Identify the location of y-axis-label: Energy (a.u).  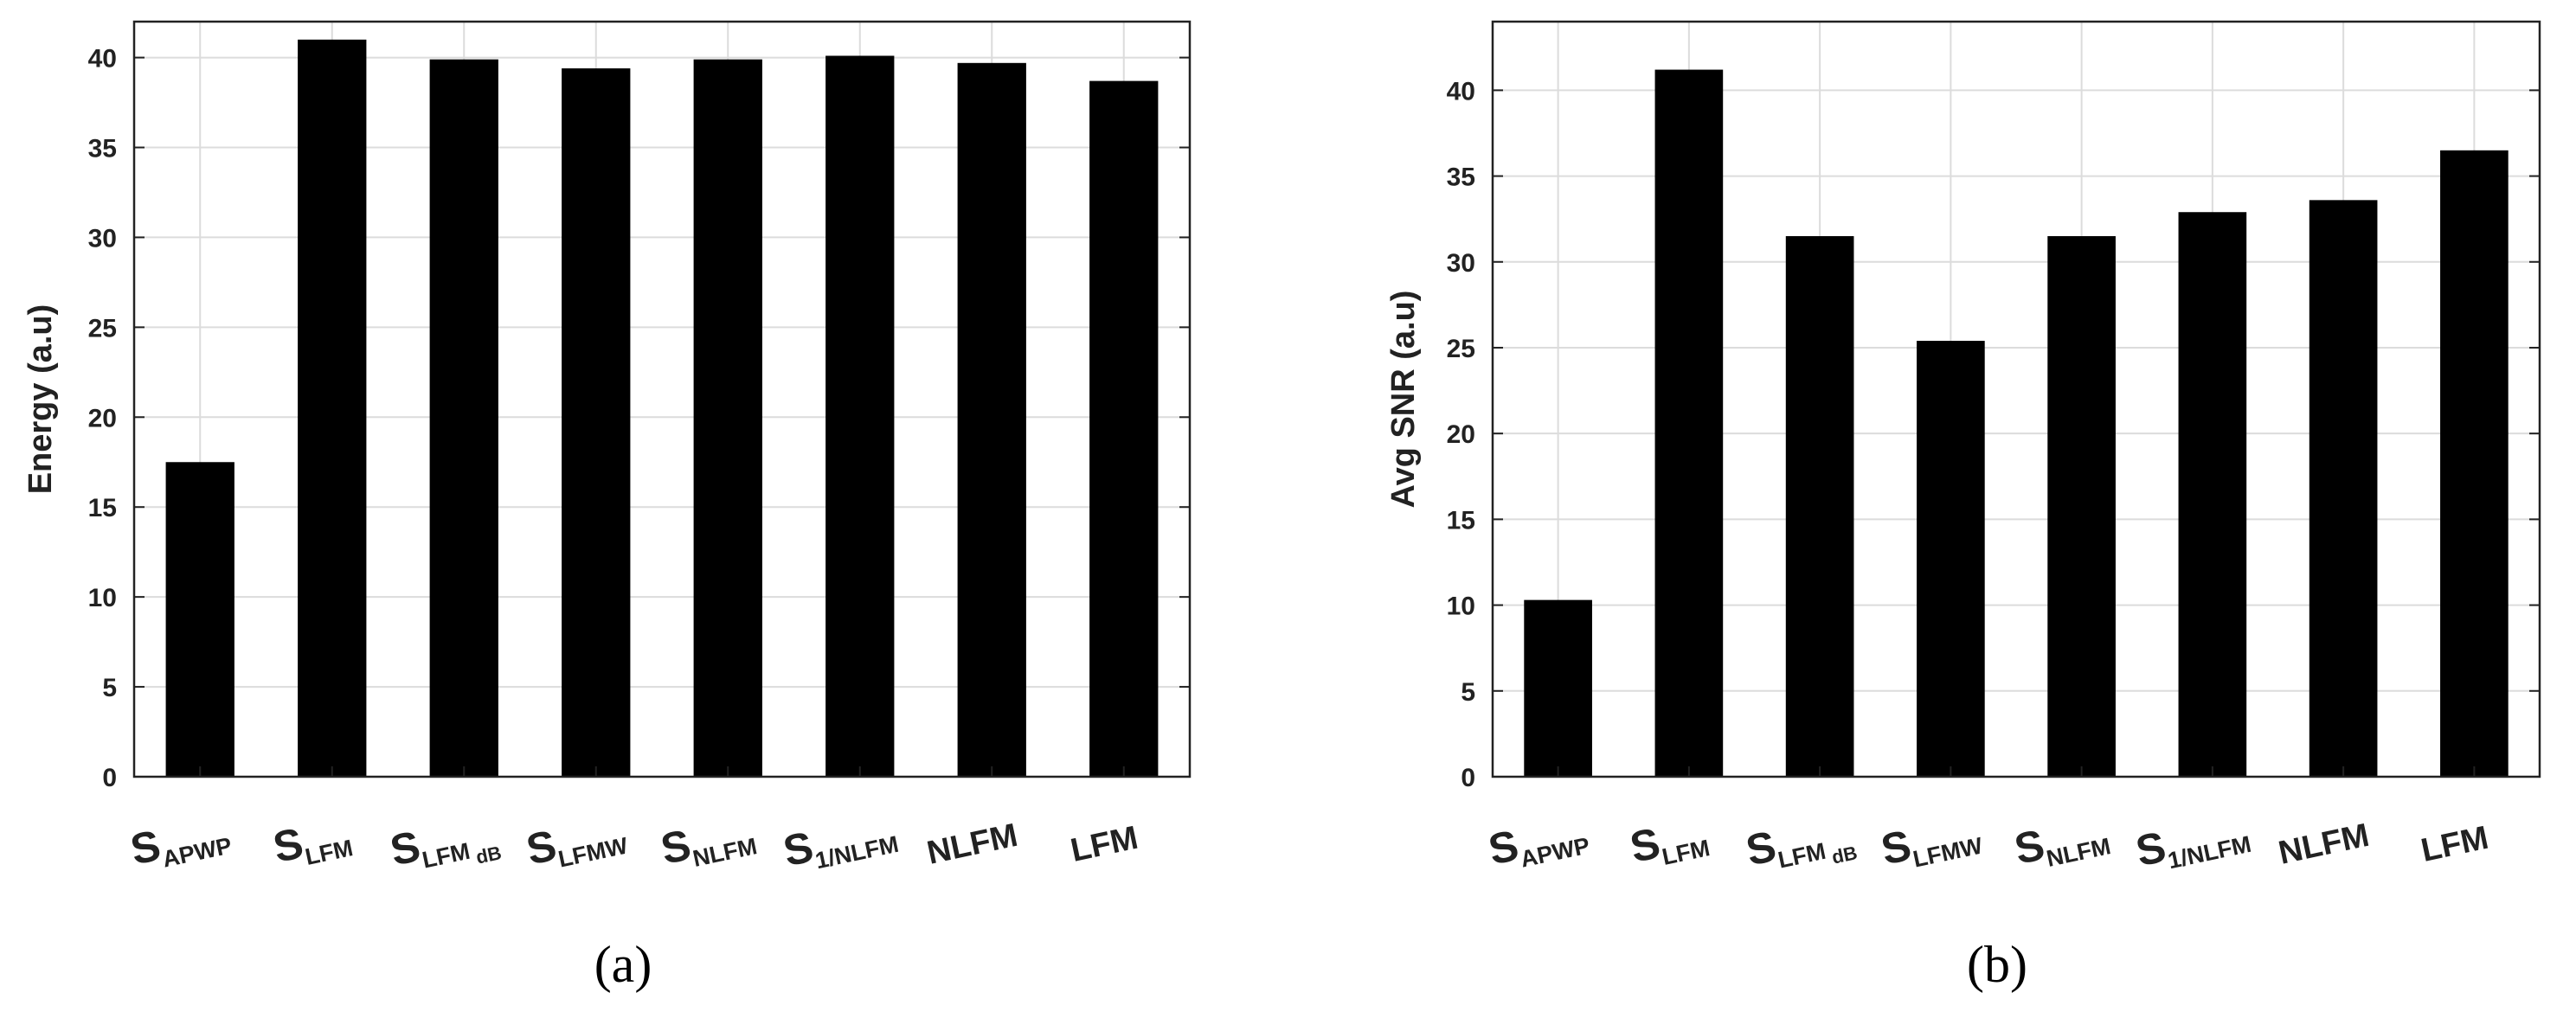
(41, 399).